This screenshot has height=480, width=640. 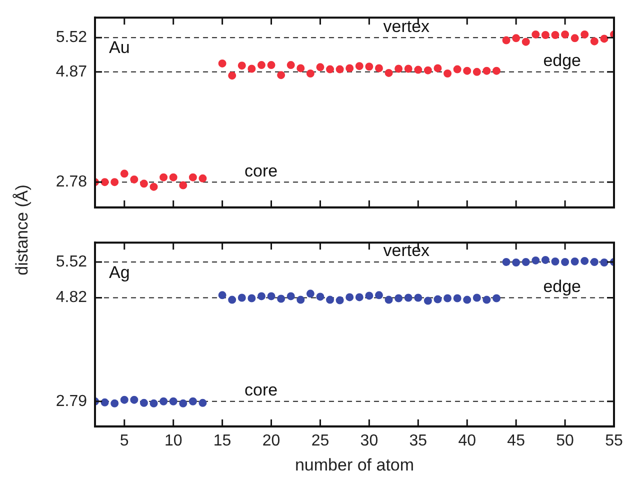 I want to click on x-tick-label: 25, so click(x=320, y=441).